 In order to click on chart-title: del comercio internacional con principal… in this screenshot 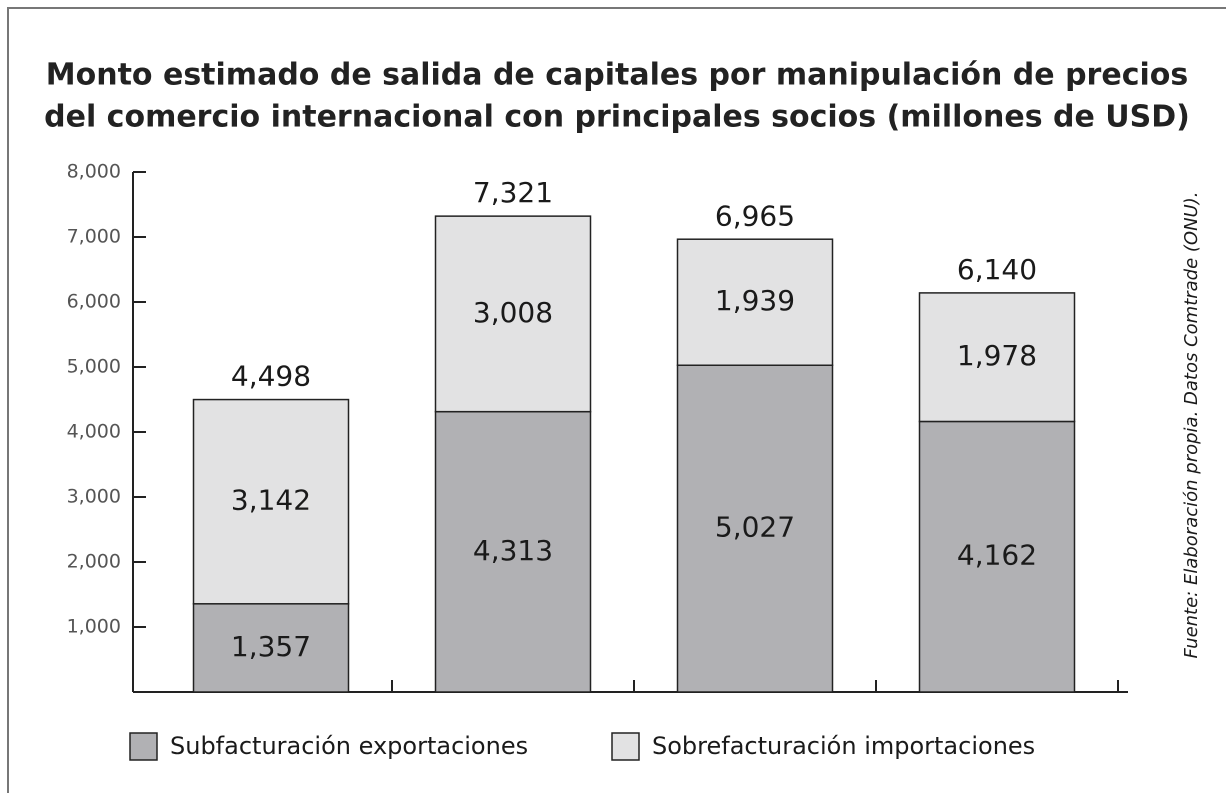, I will do `click(617, 117)`.